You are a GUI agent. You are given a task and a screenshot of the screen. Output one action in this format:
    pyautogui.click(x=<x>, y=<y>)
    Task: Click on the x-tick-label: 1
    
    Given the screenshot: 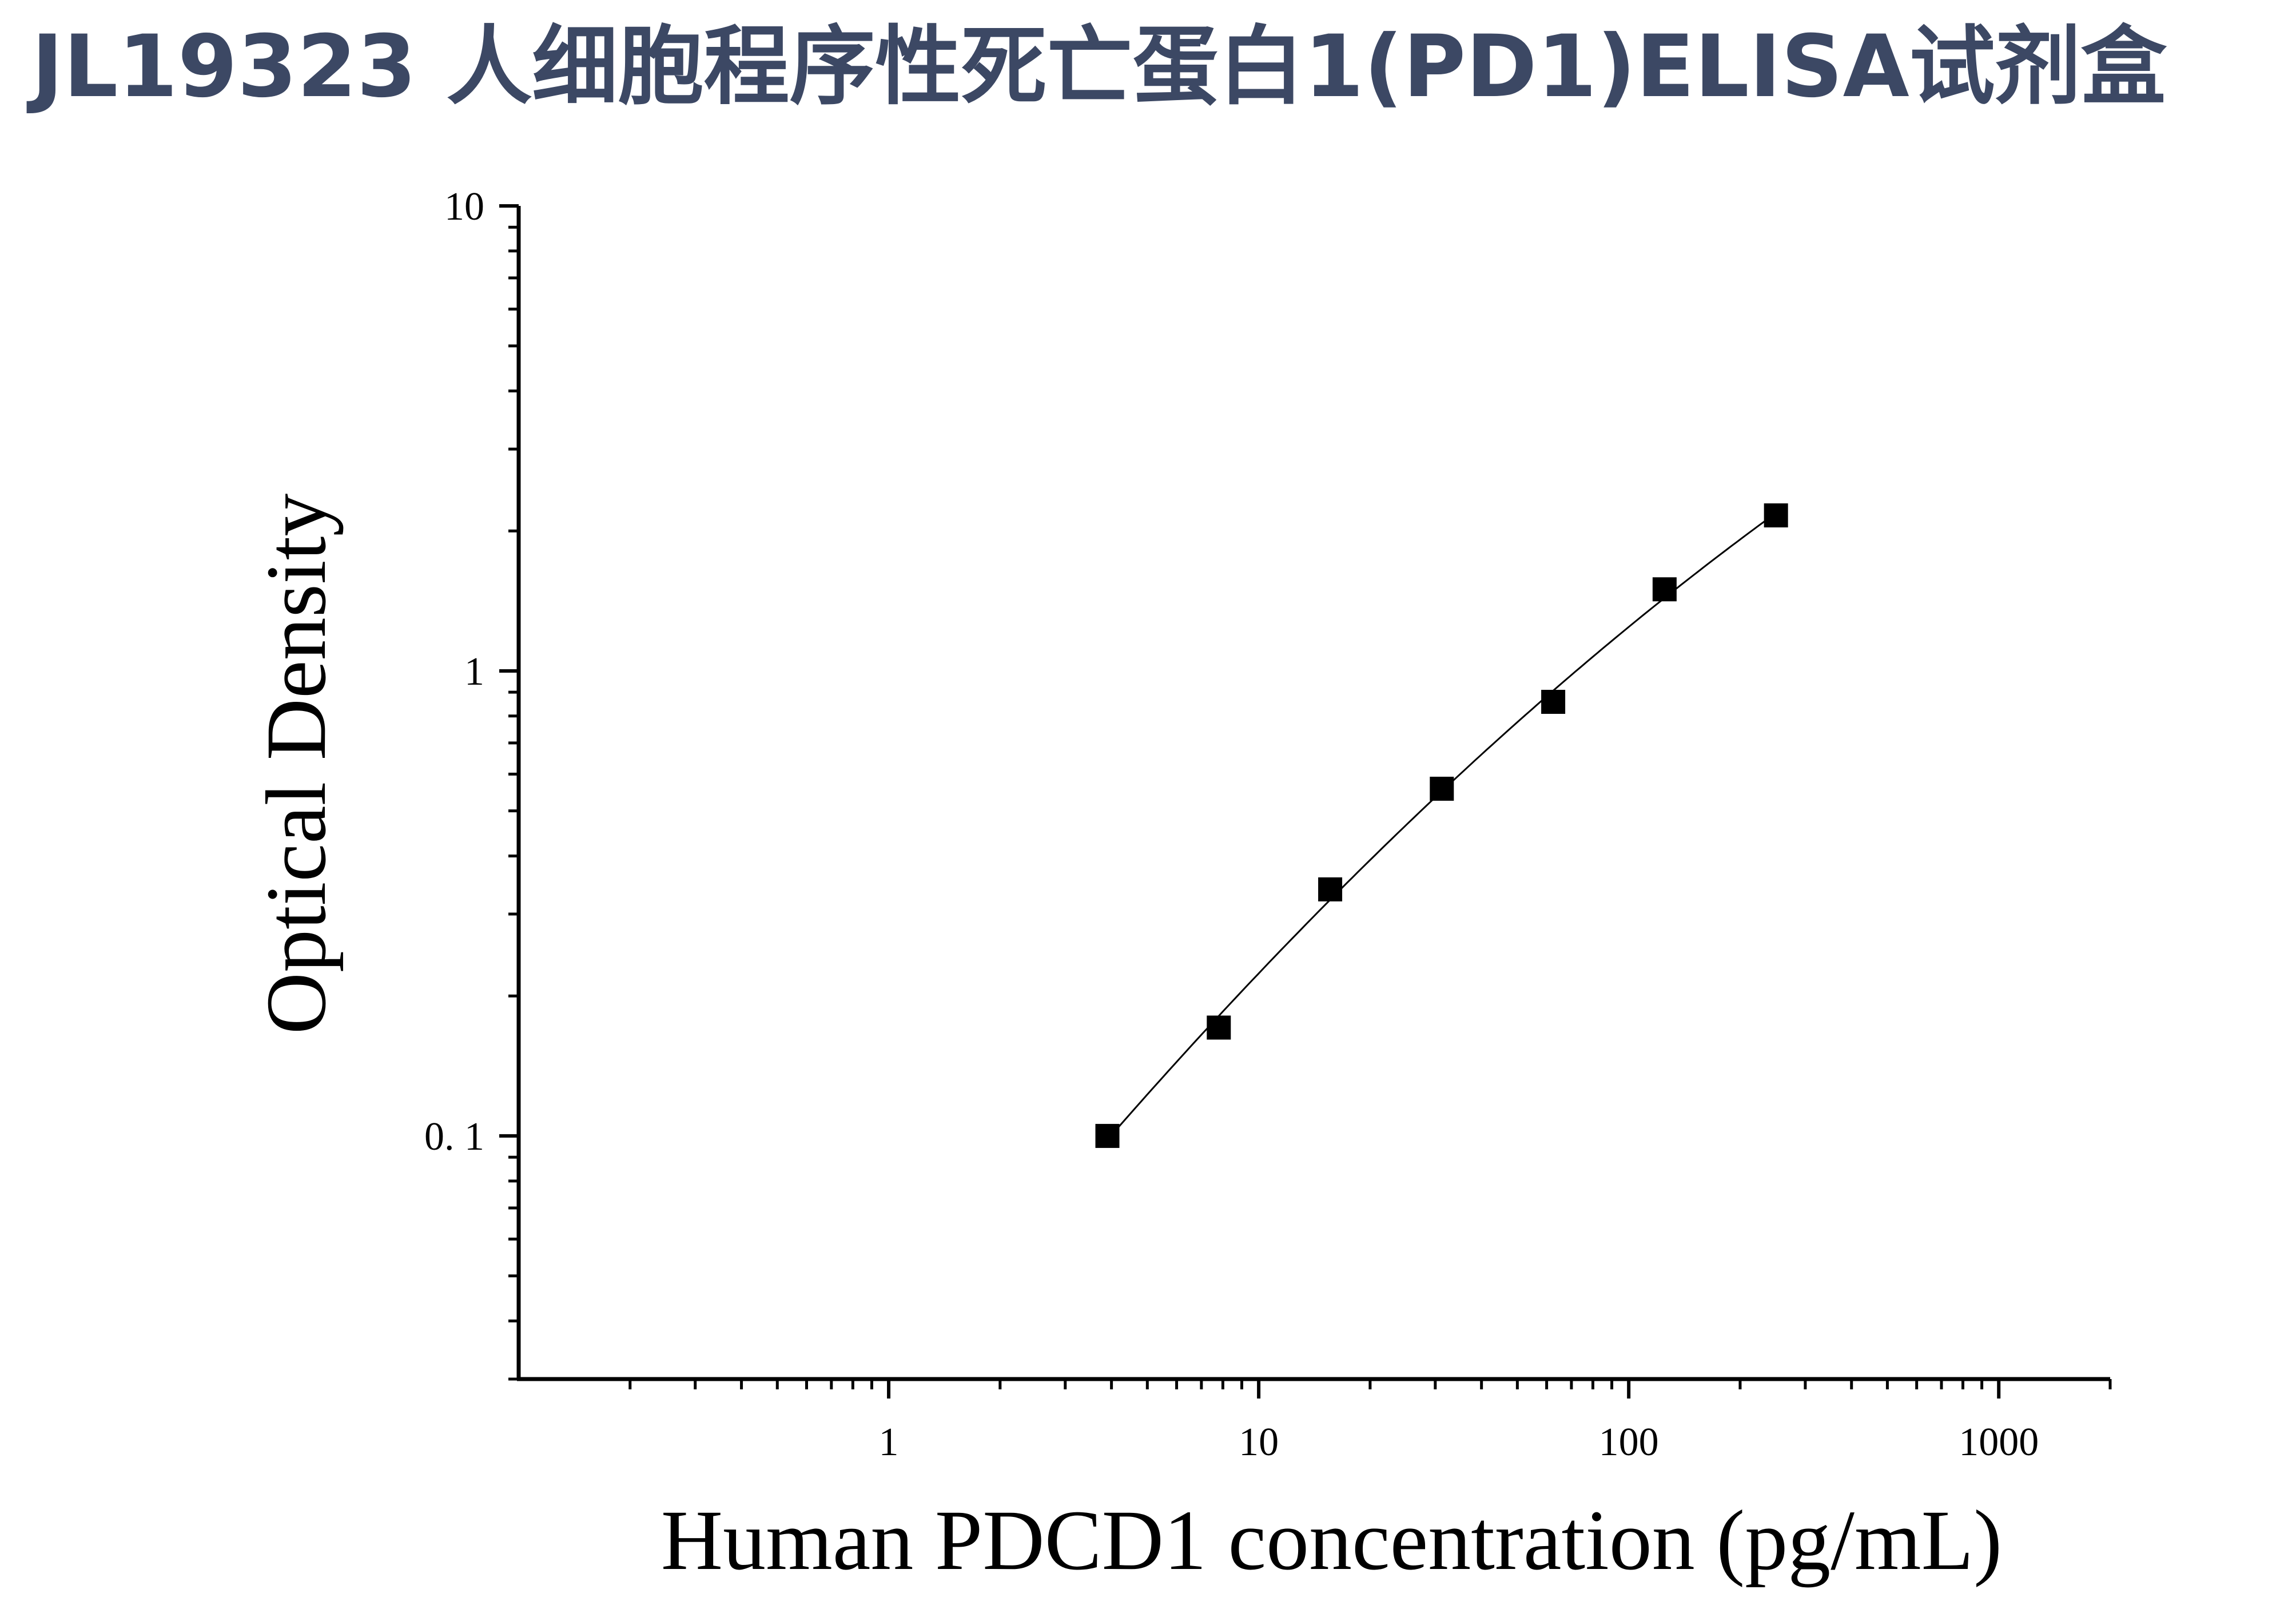 What is the action you would take?
    pyautogui.click(x=889, y=1442)
    